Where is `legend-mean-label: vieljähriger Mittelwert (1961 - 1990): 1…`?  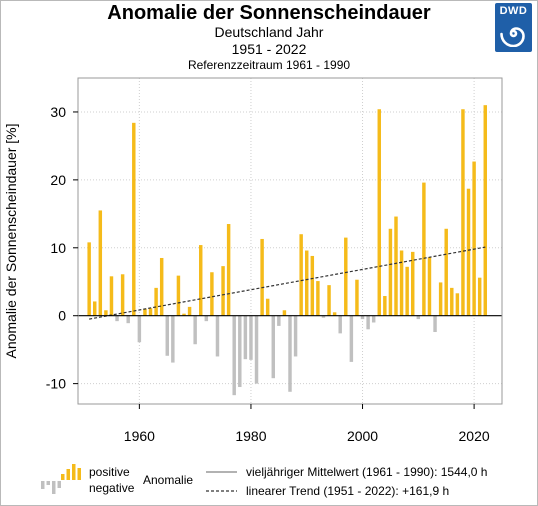 legend-mean-label: vieljähriger Mittelwert (1961 - 1990): 1… is located at coordinates (367, 472).